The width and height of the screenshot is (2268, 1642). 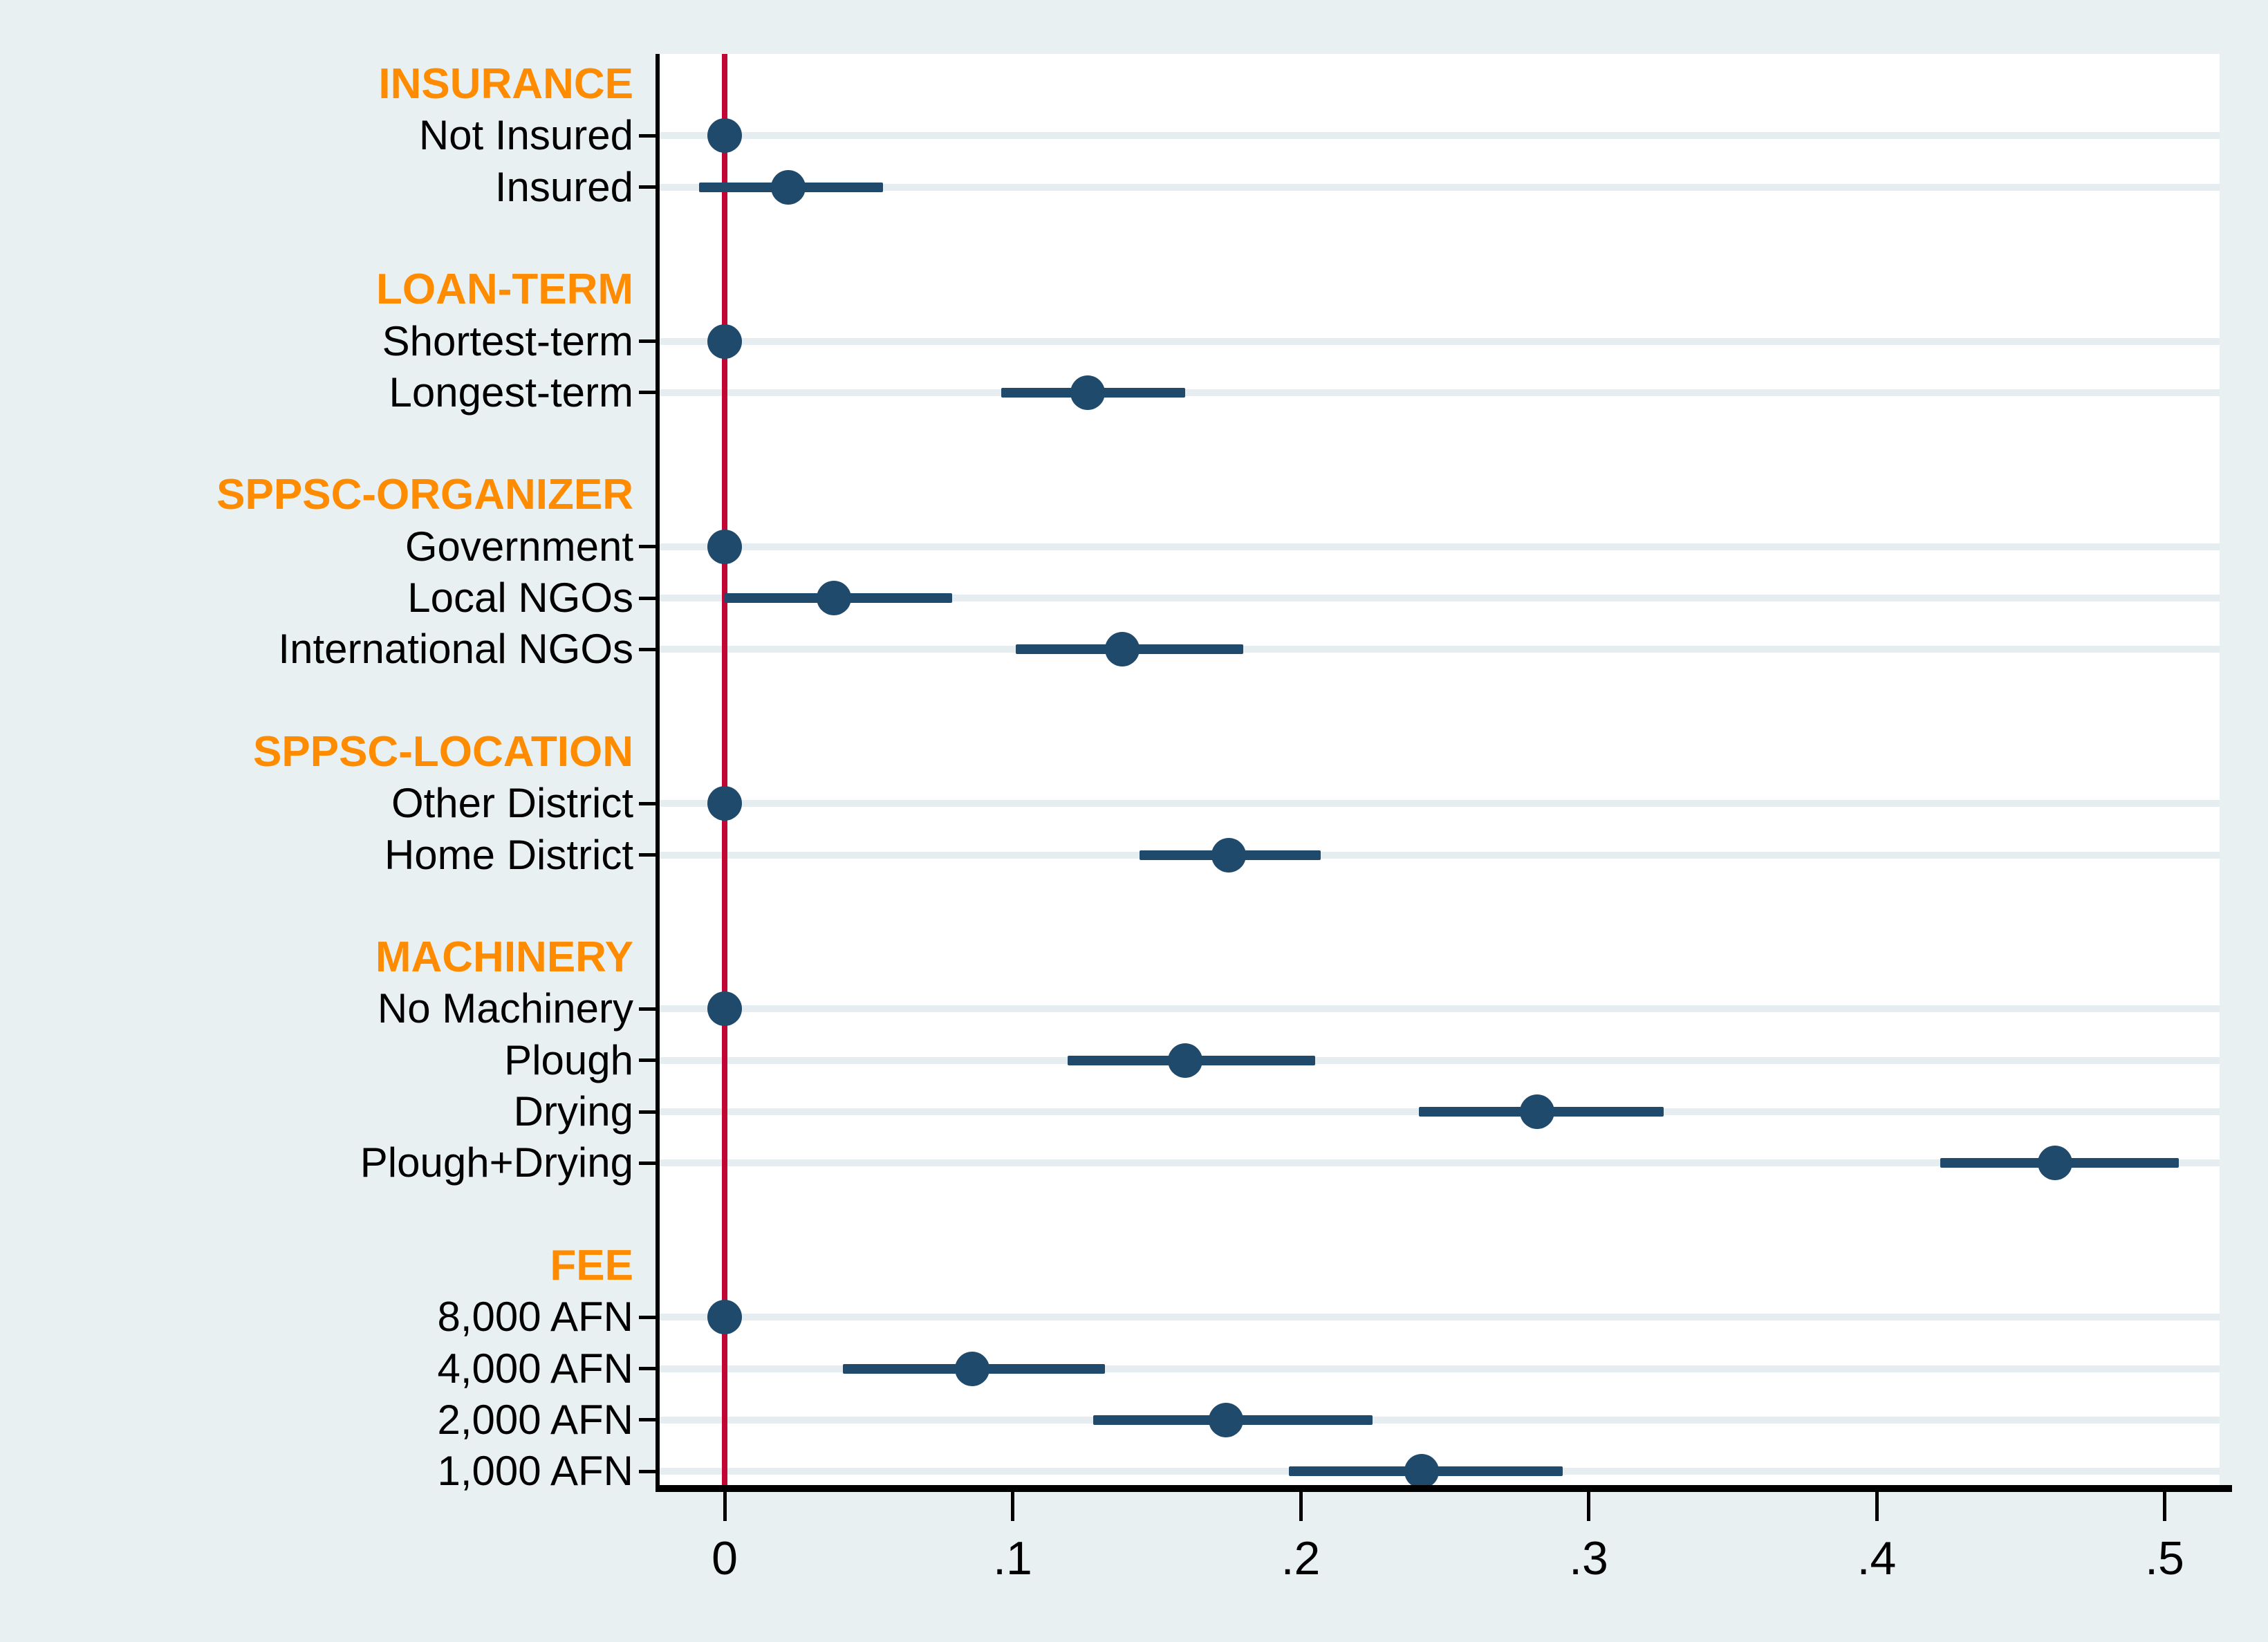 What do you see at coordinates (535, 1317) in the screenshot?
I see `coefficient-row-label: 8,000 AFN` at bounding box center [535, 1317].